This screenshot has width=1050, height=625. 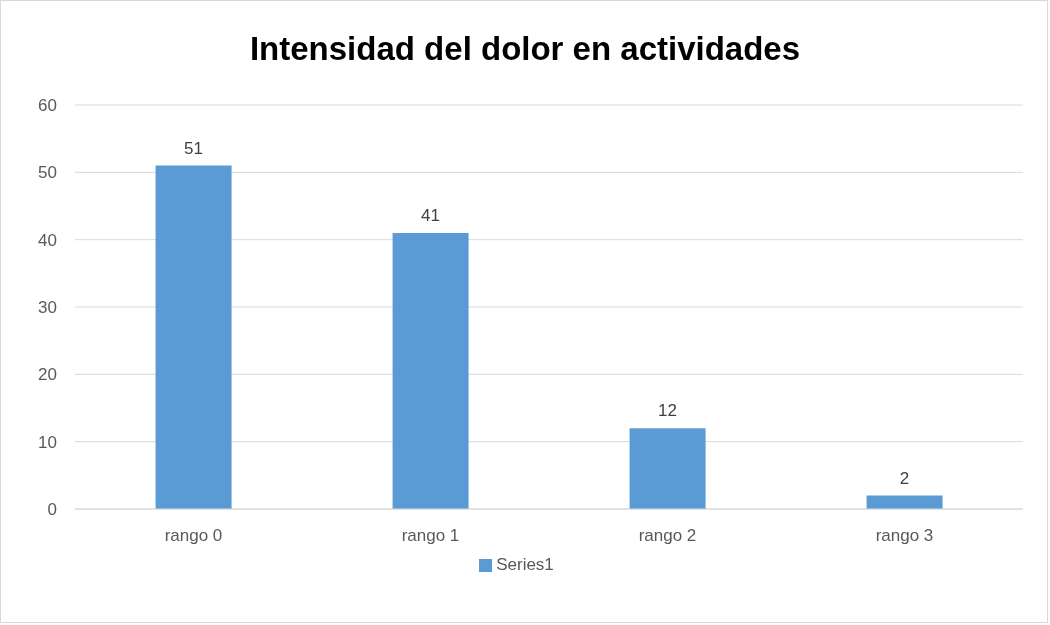 What do you see at coordinates (47, 106) in the screenshot?
I see `y-tick-label: 60` at bounding box center [47, 106].